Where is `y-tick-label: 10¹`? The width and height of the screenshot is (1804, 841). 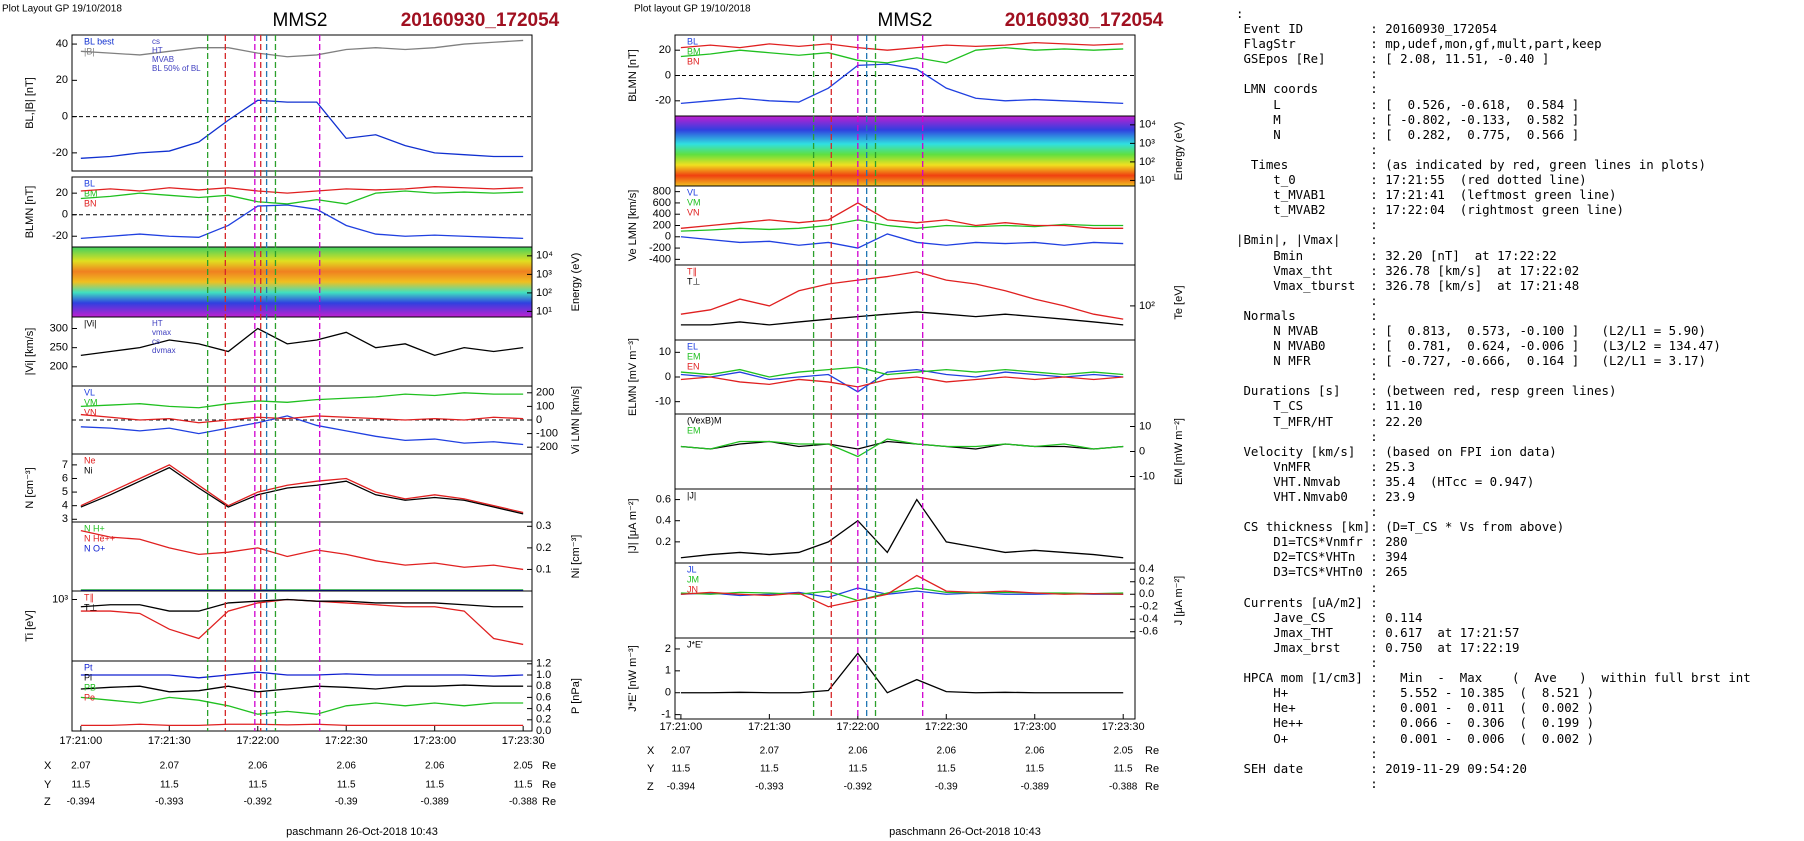 y-tick-label: 10¹ is located at coordinates (1147, 180).